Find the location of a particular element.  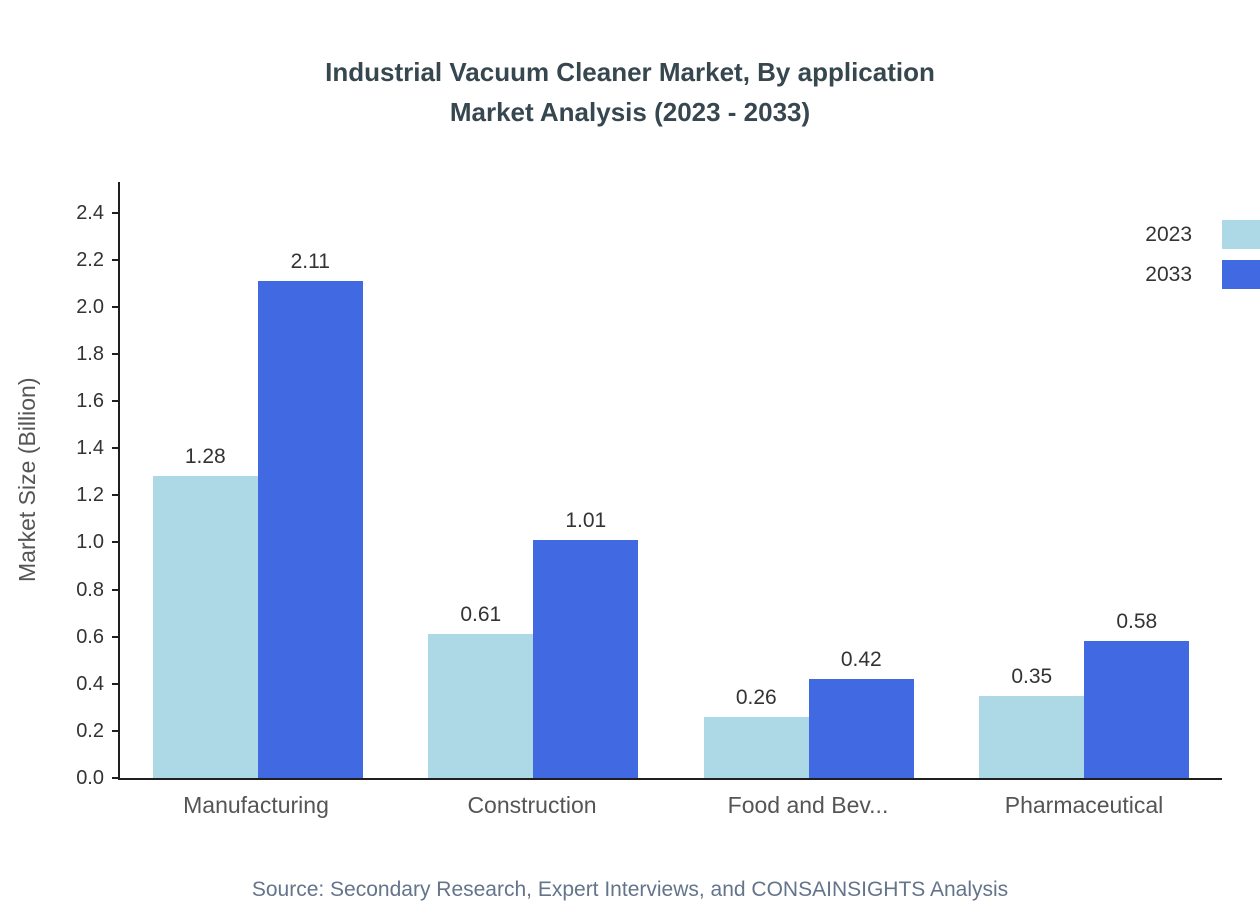

bar-column: 1.28 is located at coordinates (205, 480).